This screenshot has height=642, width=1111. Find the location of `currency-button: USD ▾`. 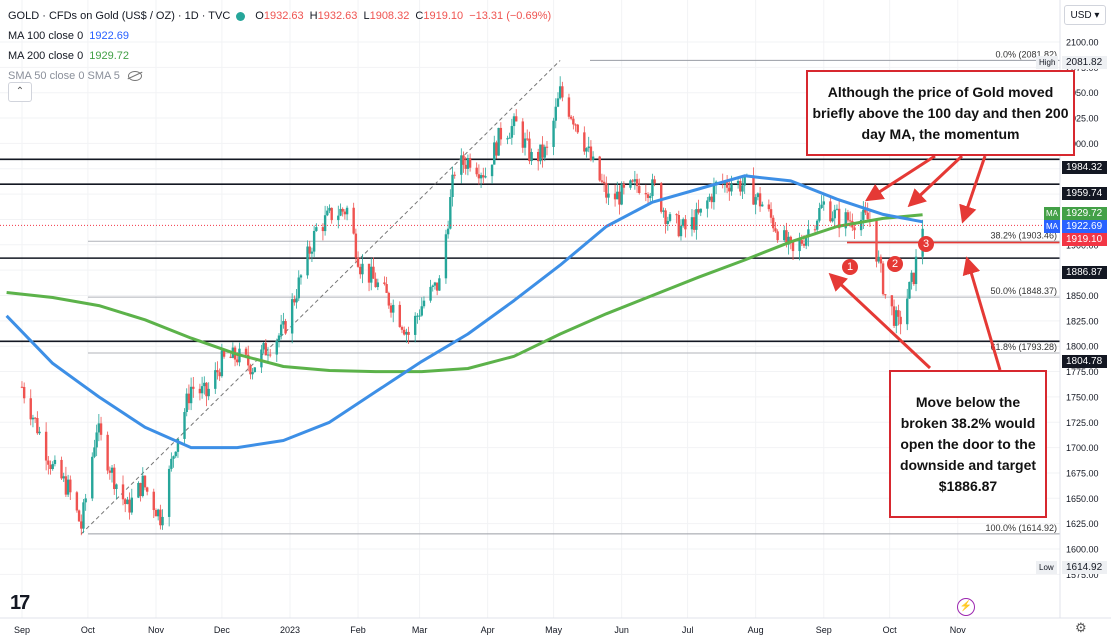

currency-button: USD ▾ is located at coordinates (1085, 15).